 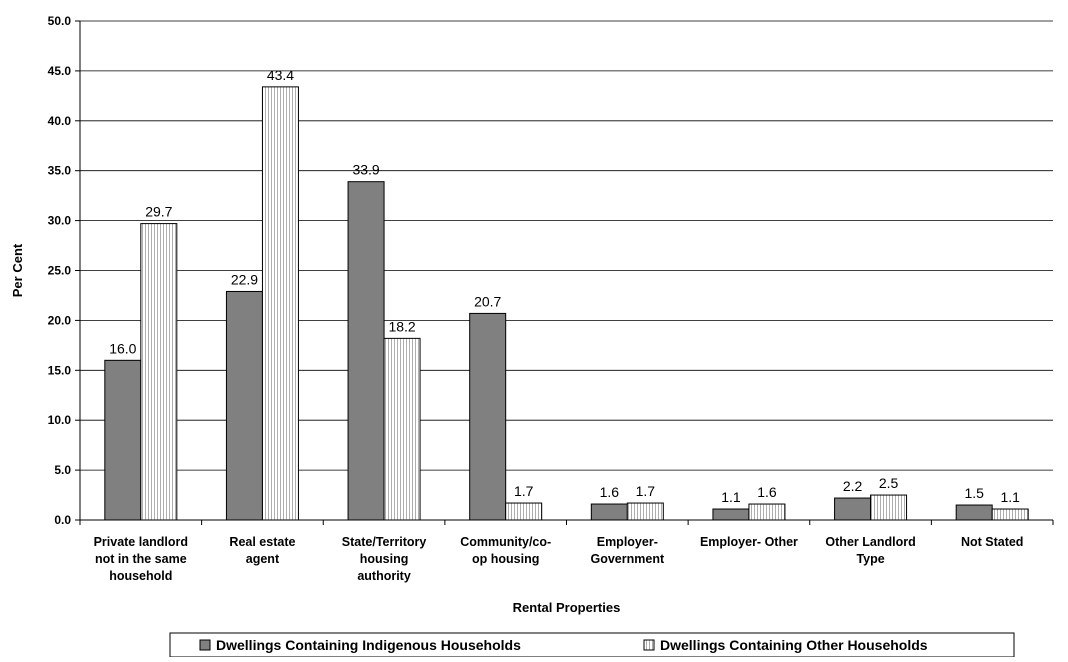 What do you see at coordinates (60, 320) in the screenshot?
I see `y-tick-label: 20.0` at bounding box center [60, 320].